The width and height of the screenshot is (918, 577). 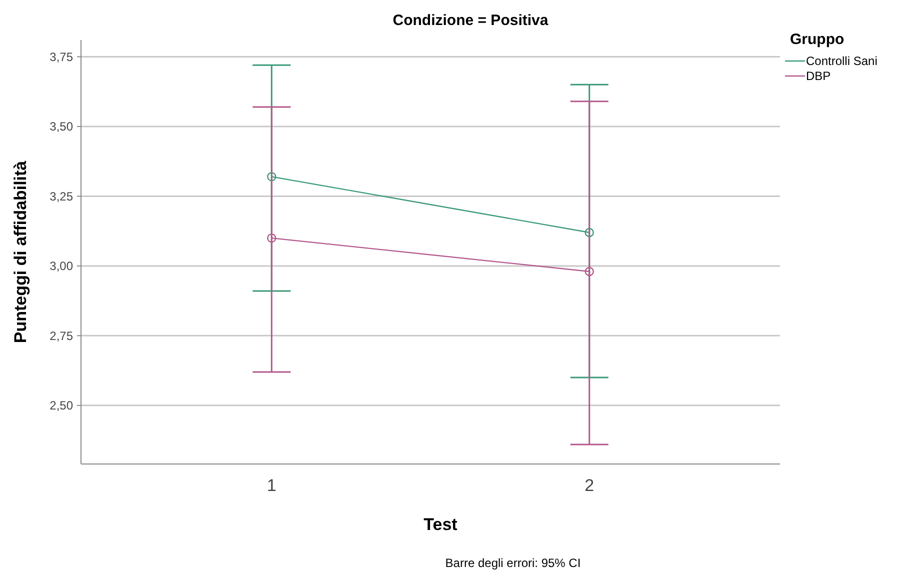 What do you see at coordinates (818, 76) in the screenshot?
I see `legend-label: DBP` at bounding box center [818, 76].